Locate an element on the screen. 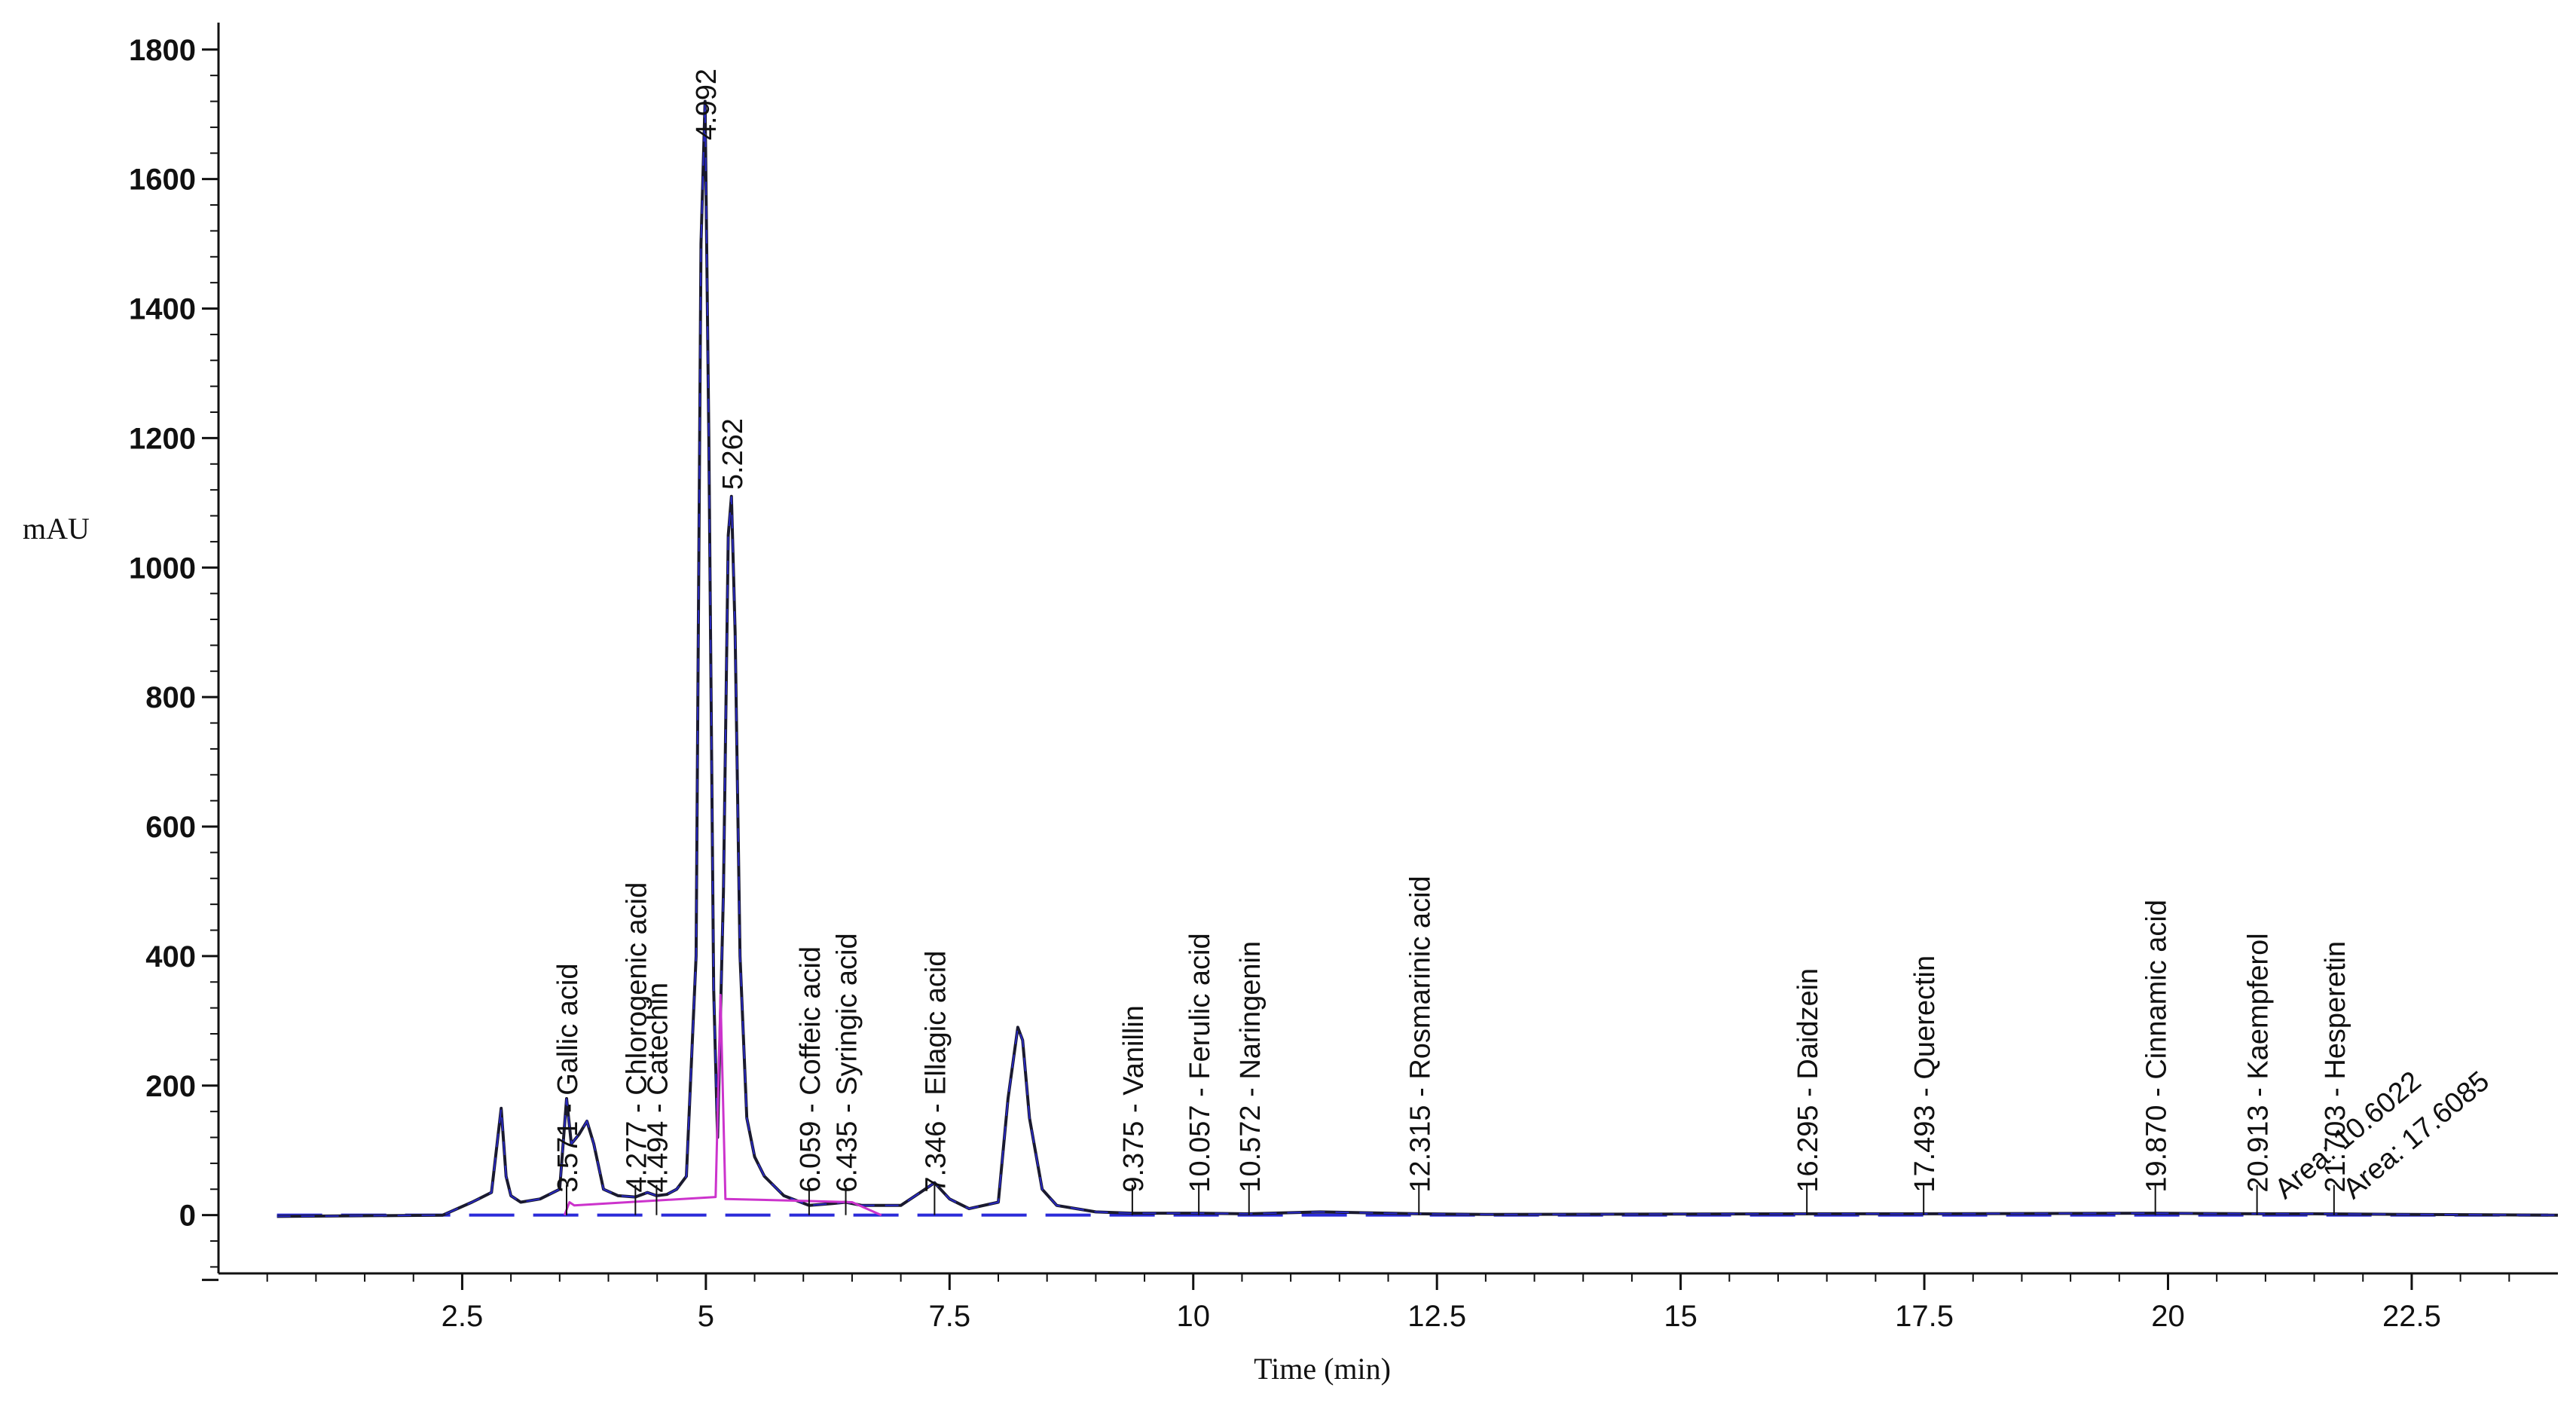 The height and width of the screenshot is (1403, 2576). x-tick-label: 10 is located at coordinates (1194, 1316).